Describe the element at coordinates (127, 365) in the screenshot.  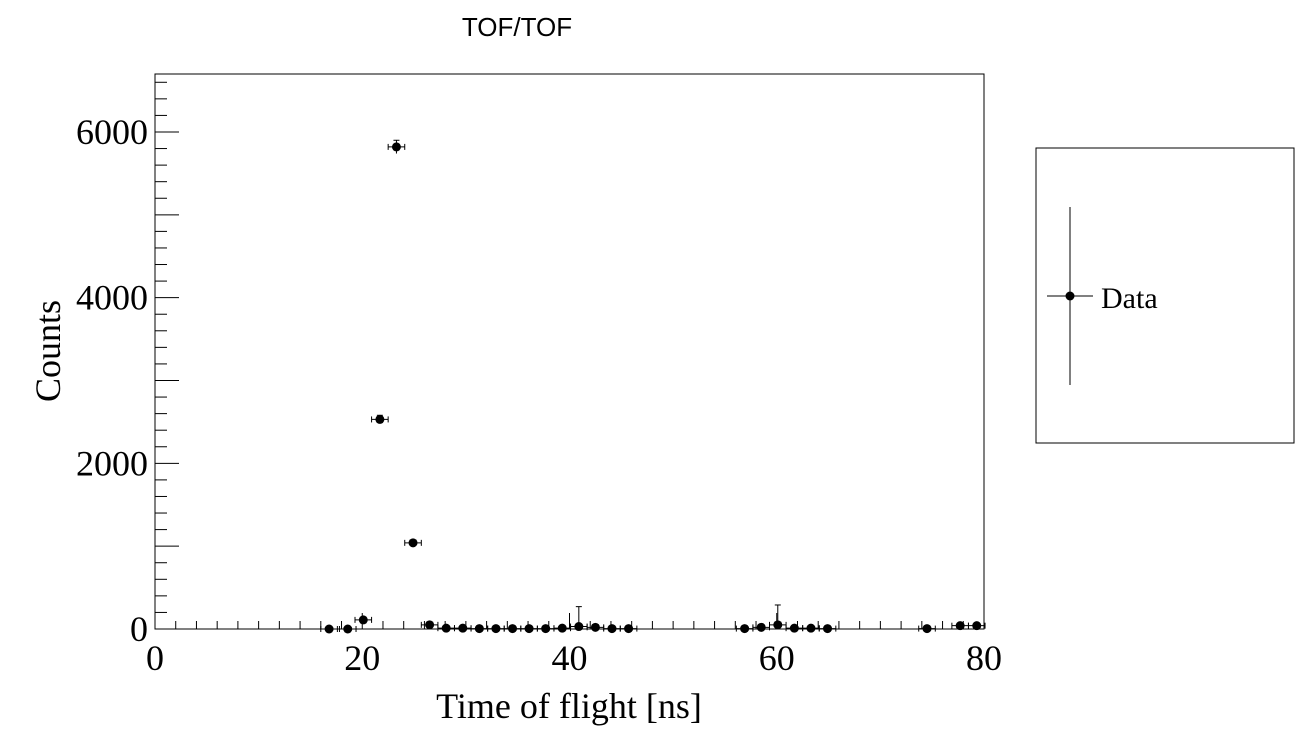
I see `y-axis: 0 2000 4000 6000` at that location.